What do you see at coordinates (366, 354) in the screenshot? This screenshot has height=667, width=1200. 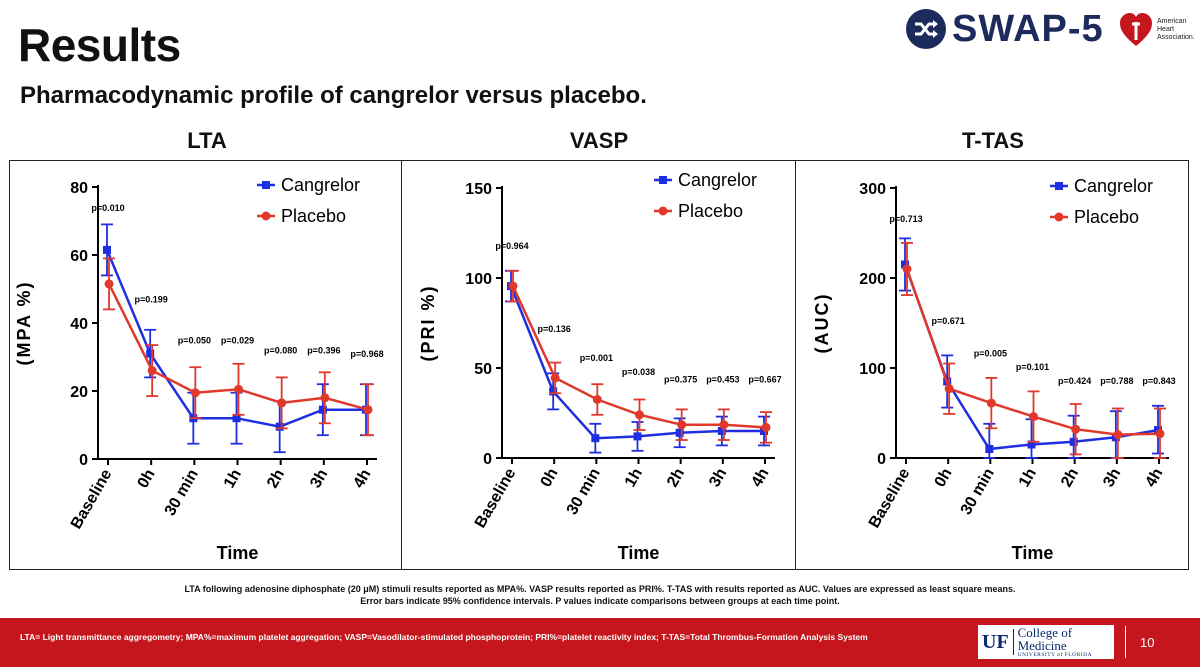 I see `p-value-label: p=0.968` at bounding box center [366, 354].